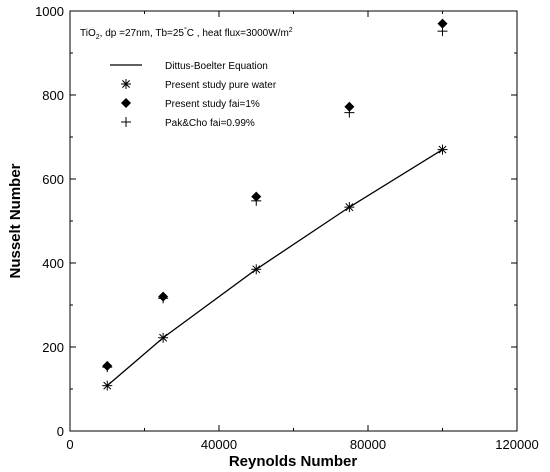 This screenshot has height=472, width=550. What do you see at coordinates (126, 103) in the screenshot?
I see `legend-marker-diamond` at bounding box center [126, 103].